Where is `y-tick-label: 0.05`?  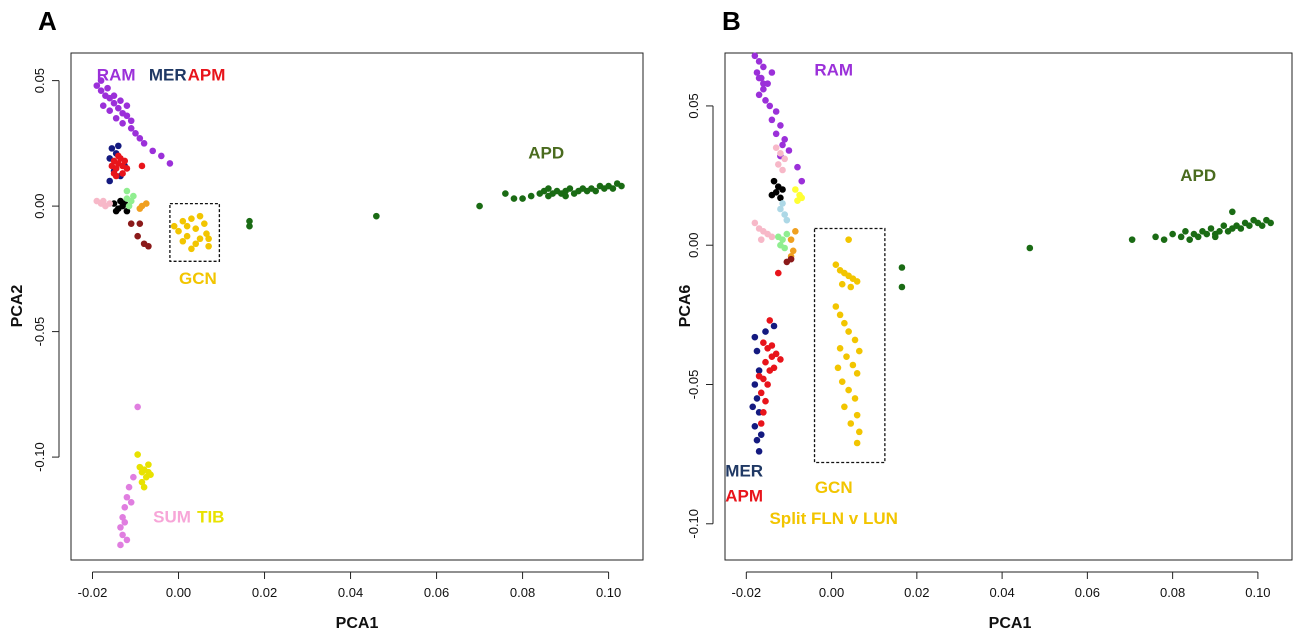 y-tick-label: 0.05 is located at coordinates (39, 80).